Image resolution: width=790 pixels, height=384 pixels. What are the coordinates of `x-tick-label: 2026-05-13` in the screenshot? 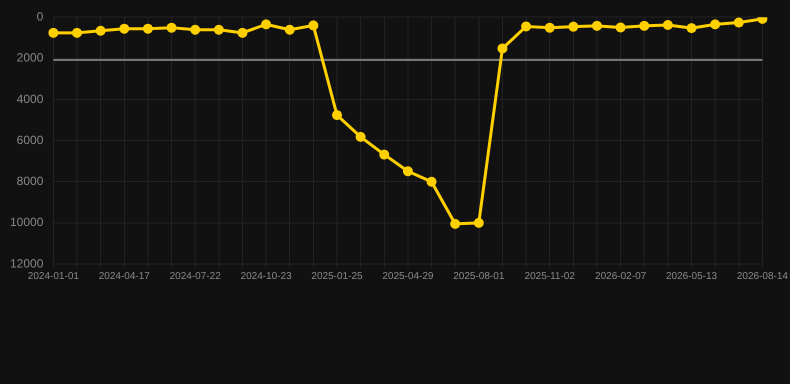 It's located at (692, 276).